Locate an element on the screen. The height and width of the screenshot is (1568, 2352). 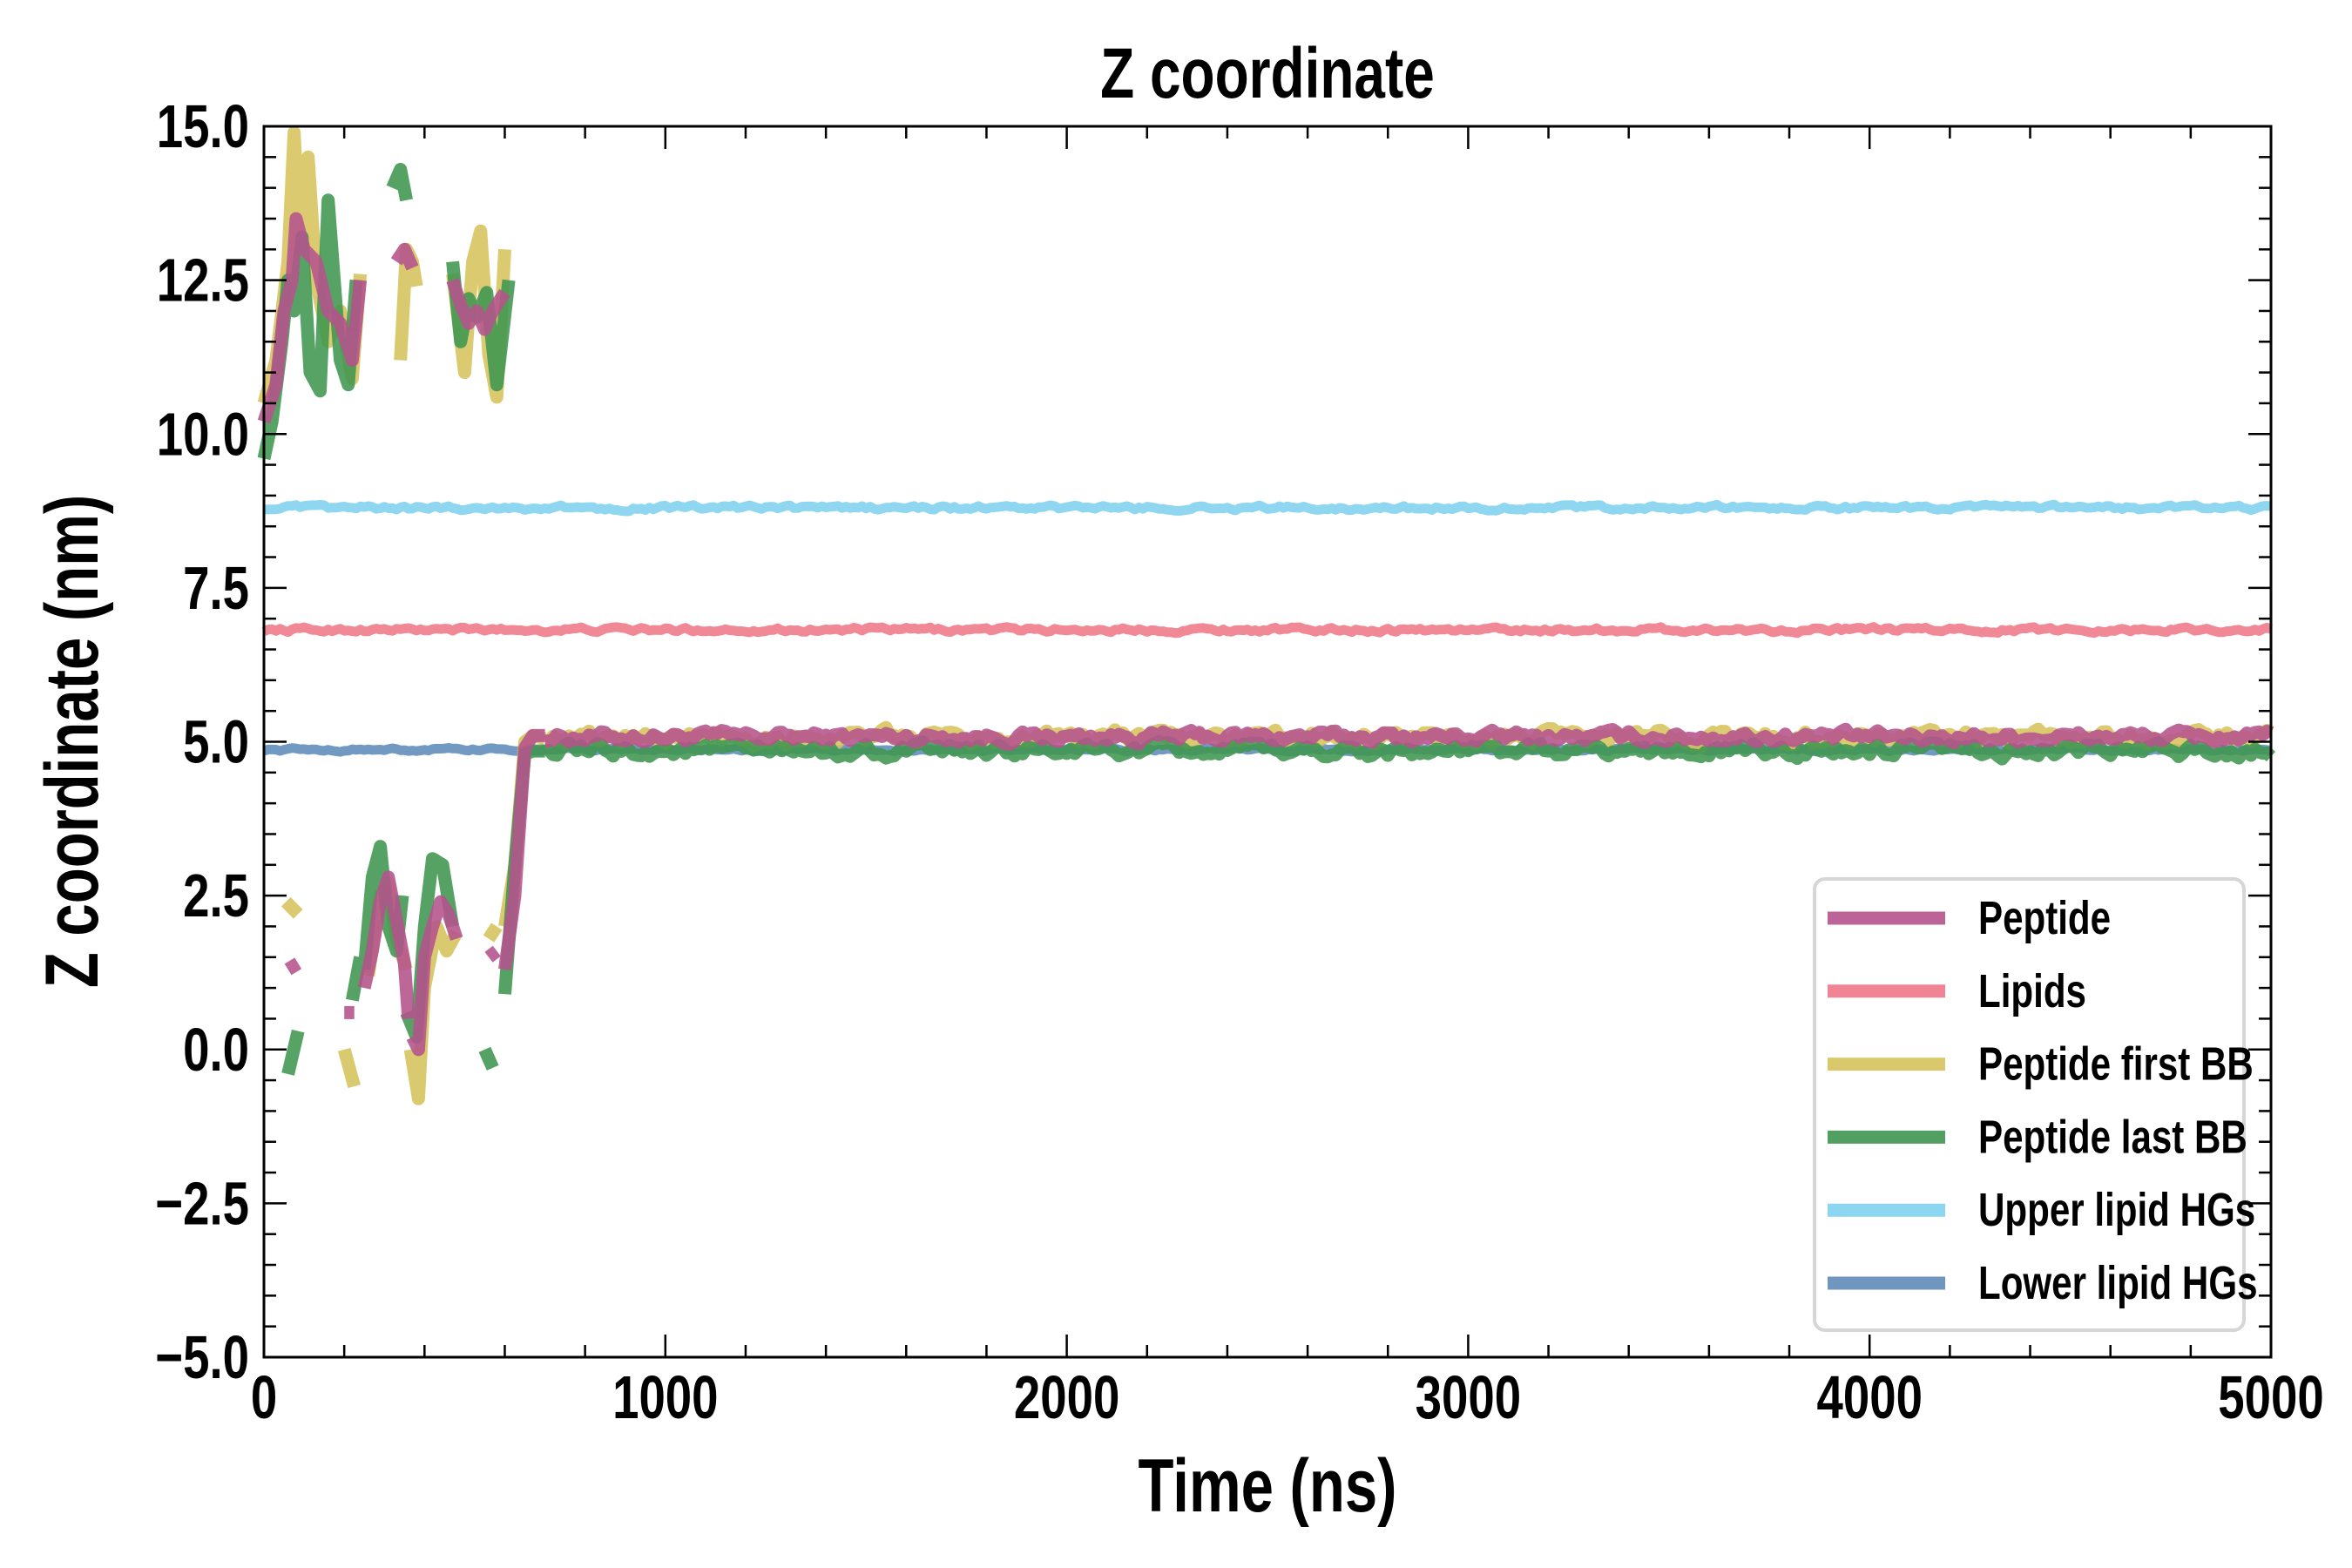
chart-title: Z coordinate is located at coordinates (1267, 72).